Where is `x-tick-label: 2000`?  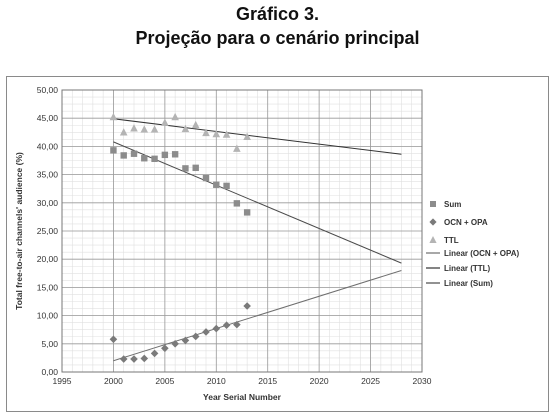 x-tick-label: 2000 is located at coordinates (113, 381).